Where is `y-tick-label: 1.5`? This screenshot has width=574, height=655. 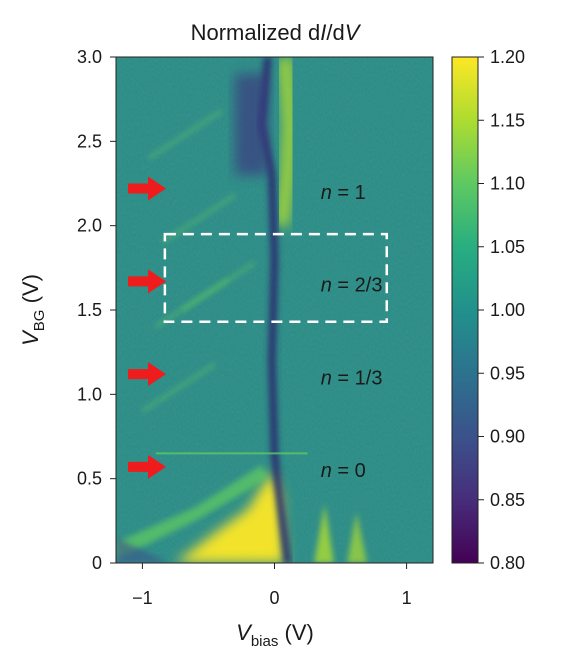
y-tick-label: 1.5 is located at coordinates (89, 310).